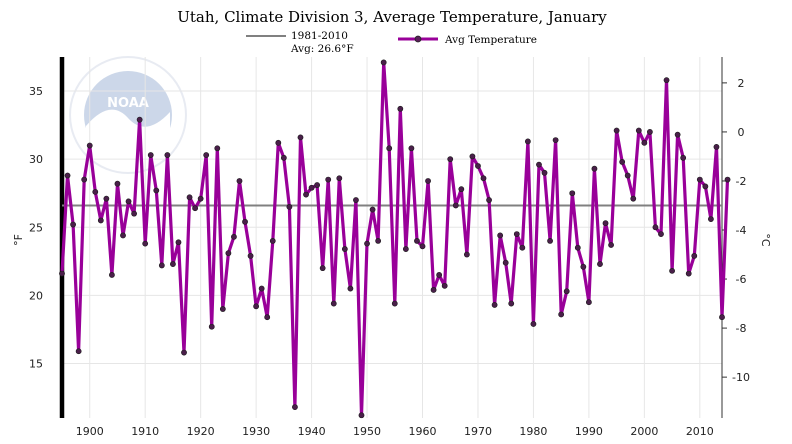 This screenshot has height=444, width=792. Describe the element at coordinates (478, 431) in the screenshot. I see `x-tick-label: 1970` at that location.